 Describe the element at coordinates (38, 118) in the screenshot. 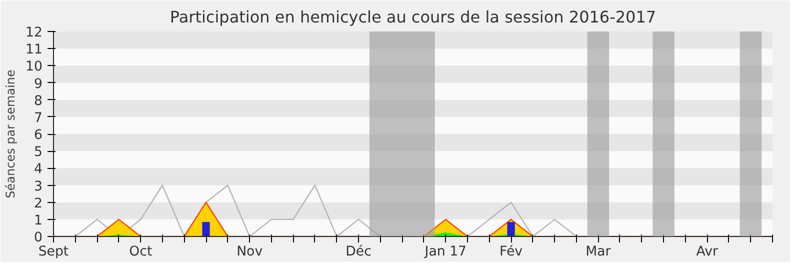

I see `y-tick-label: 7` at that location.